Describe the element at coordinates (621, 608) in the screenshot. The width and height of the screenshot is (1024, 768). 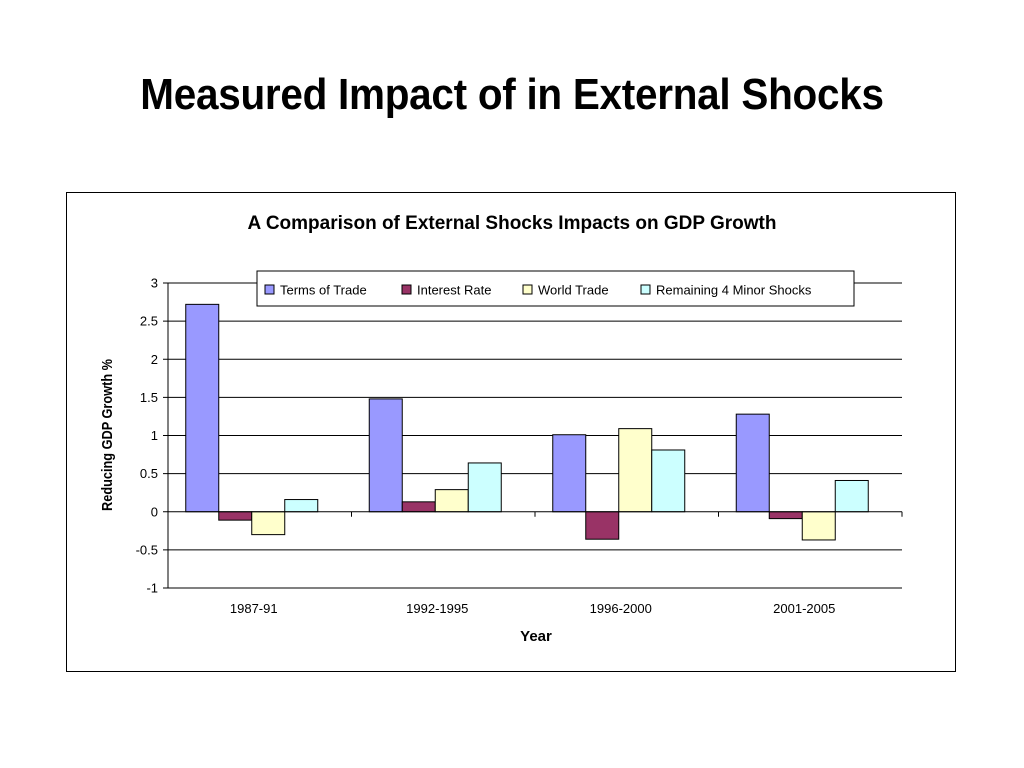
I see `x-tick-label: 1996-2000` at that location.